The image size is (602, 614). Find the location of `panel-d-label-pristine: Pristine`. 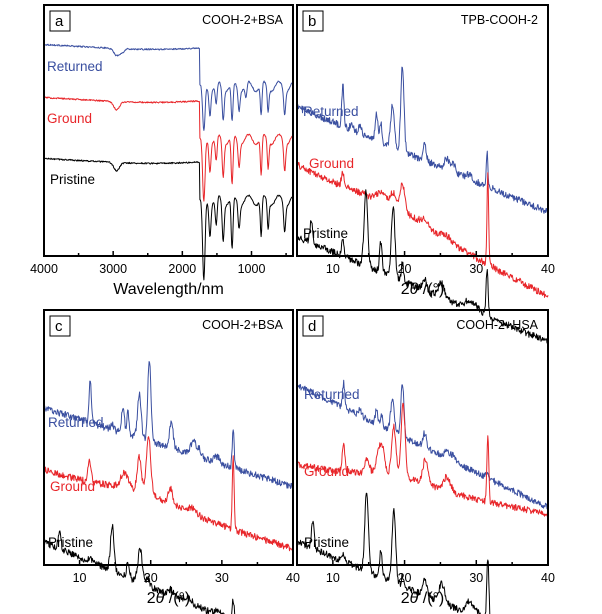

panel-d-label-pristine: Pristine is located at coordinates (326, 542).